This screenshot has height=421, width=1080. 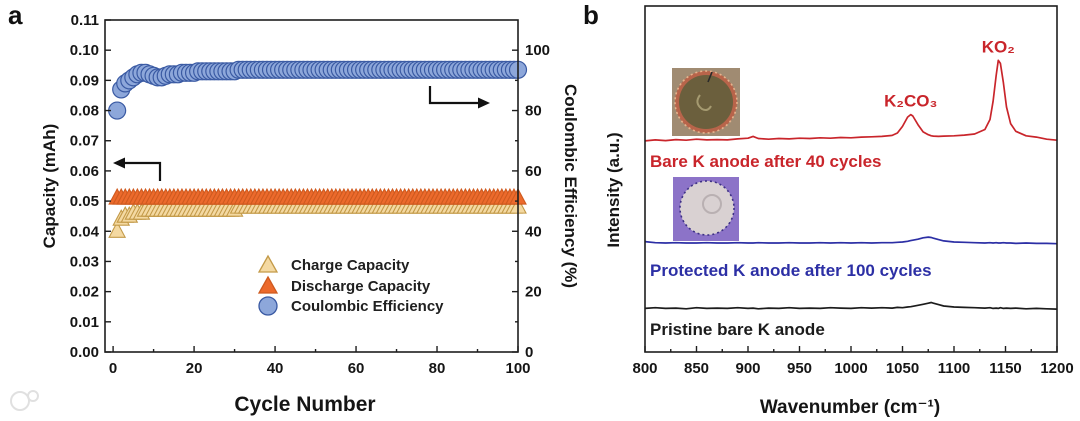 I want to click on right-y-tick-label: 20, so click(x=533, y=292).